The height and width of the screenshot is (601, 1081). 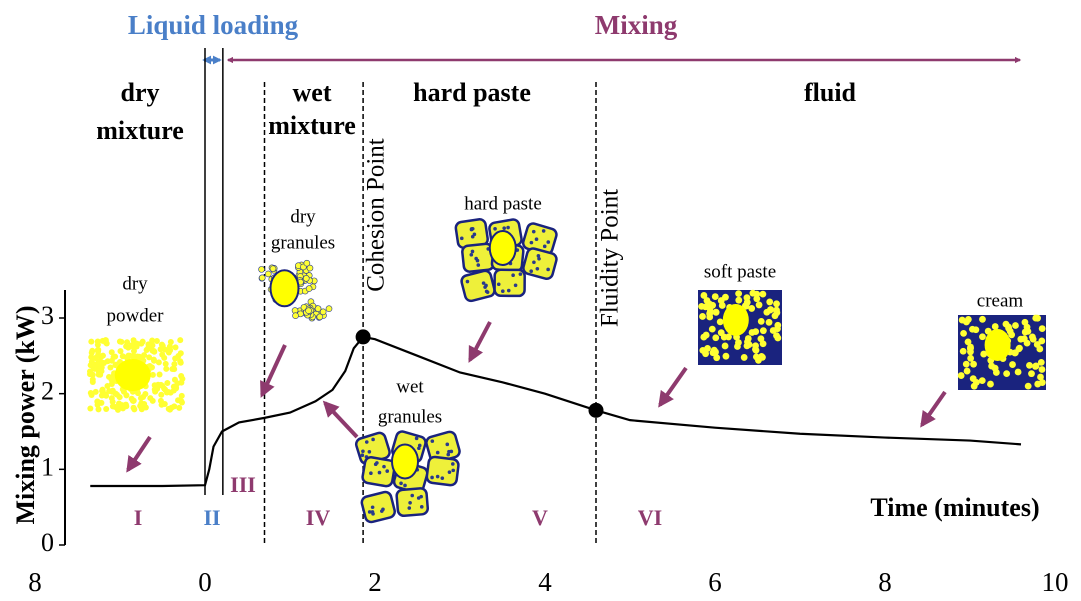 I want to click on stage-label: VI, so click(x=650, y=517).